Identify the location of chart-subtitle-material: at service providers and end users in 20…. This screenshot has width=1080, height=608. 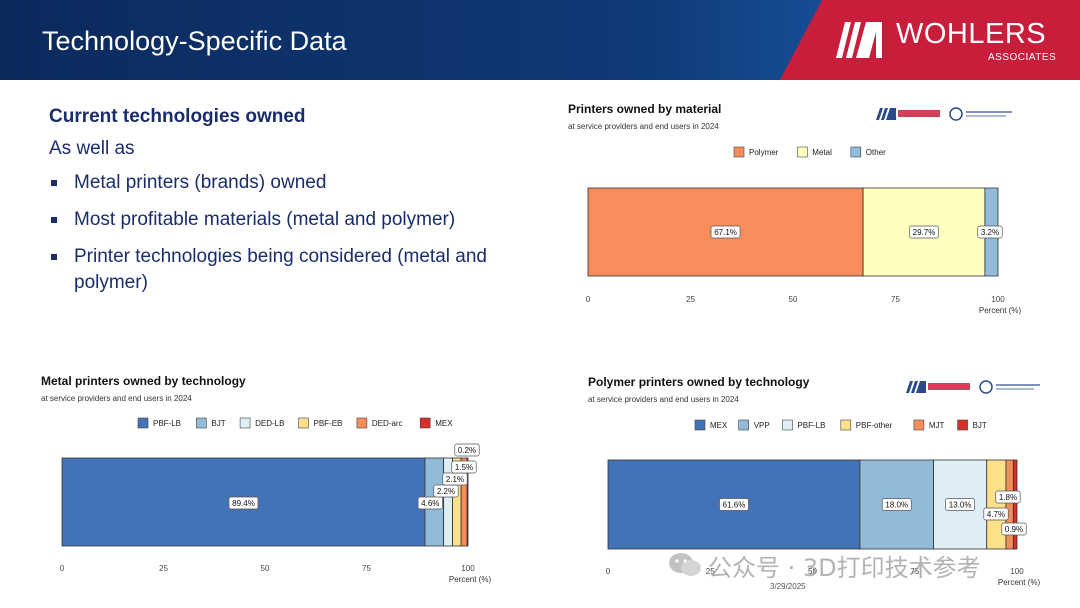
(643, 126).